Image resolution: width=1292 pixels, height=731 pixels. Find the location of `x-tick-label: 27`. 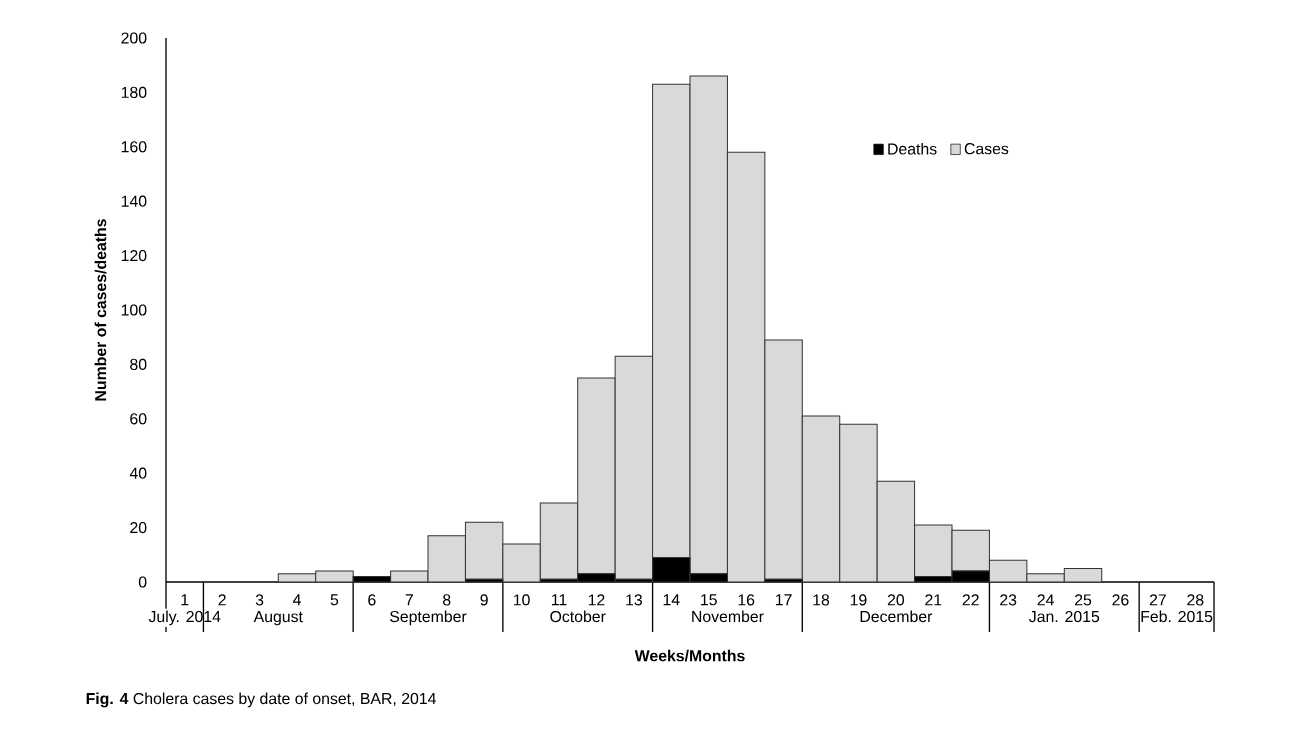

x-tick-label: 27 is located at coordinates (1157, 600).